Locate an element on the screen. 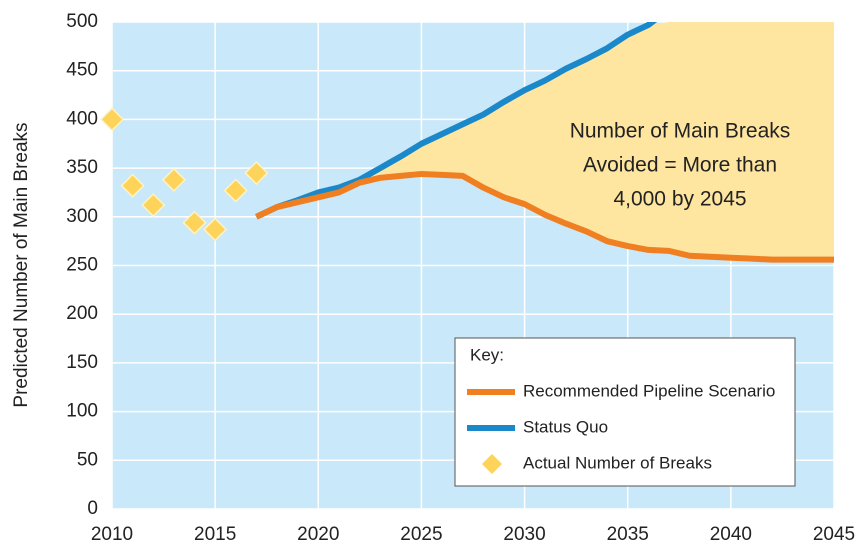  x-tick-label: 2025 is located at coordinates (421, 534).